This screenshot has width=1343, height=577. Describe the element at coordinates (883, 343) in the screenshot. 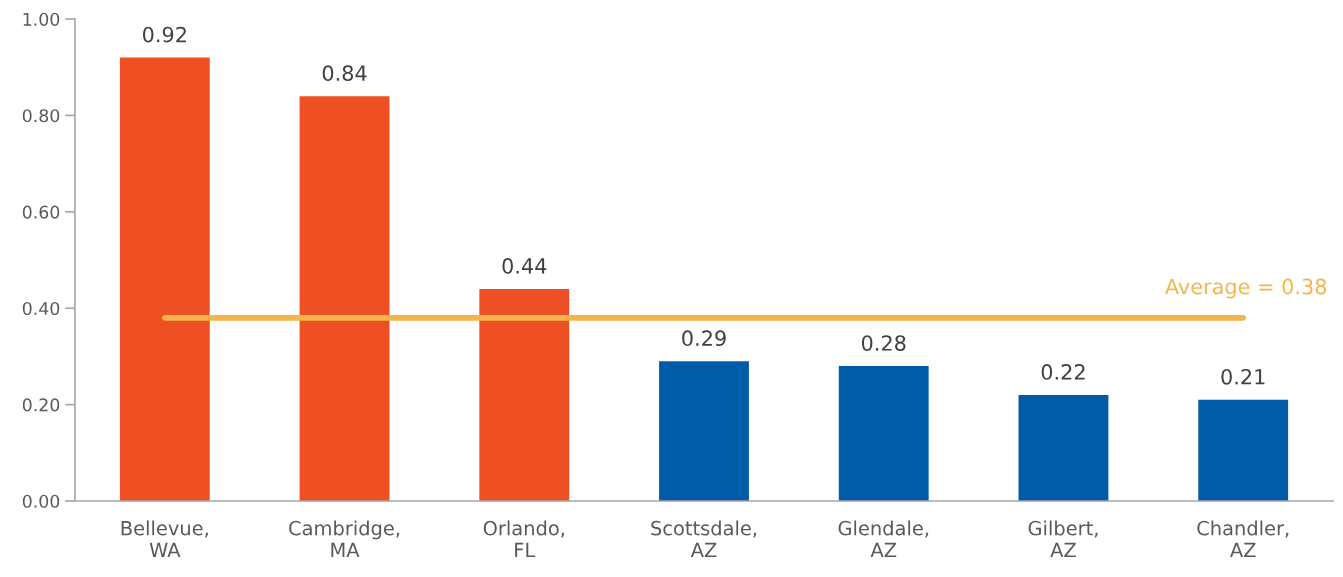

I see `data-label: 0.28` at that location.